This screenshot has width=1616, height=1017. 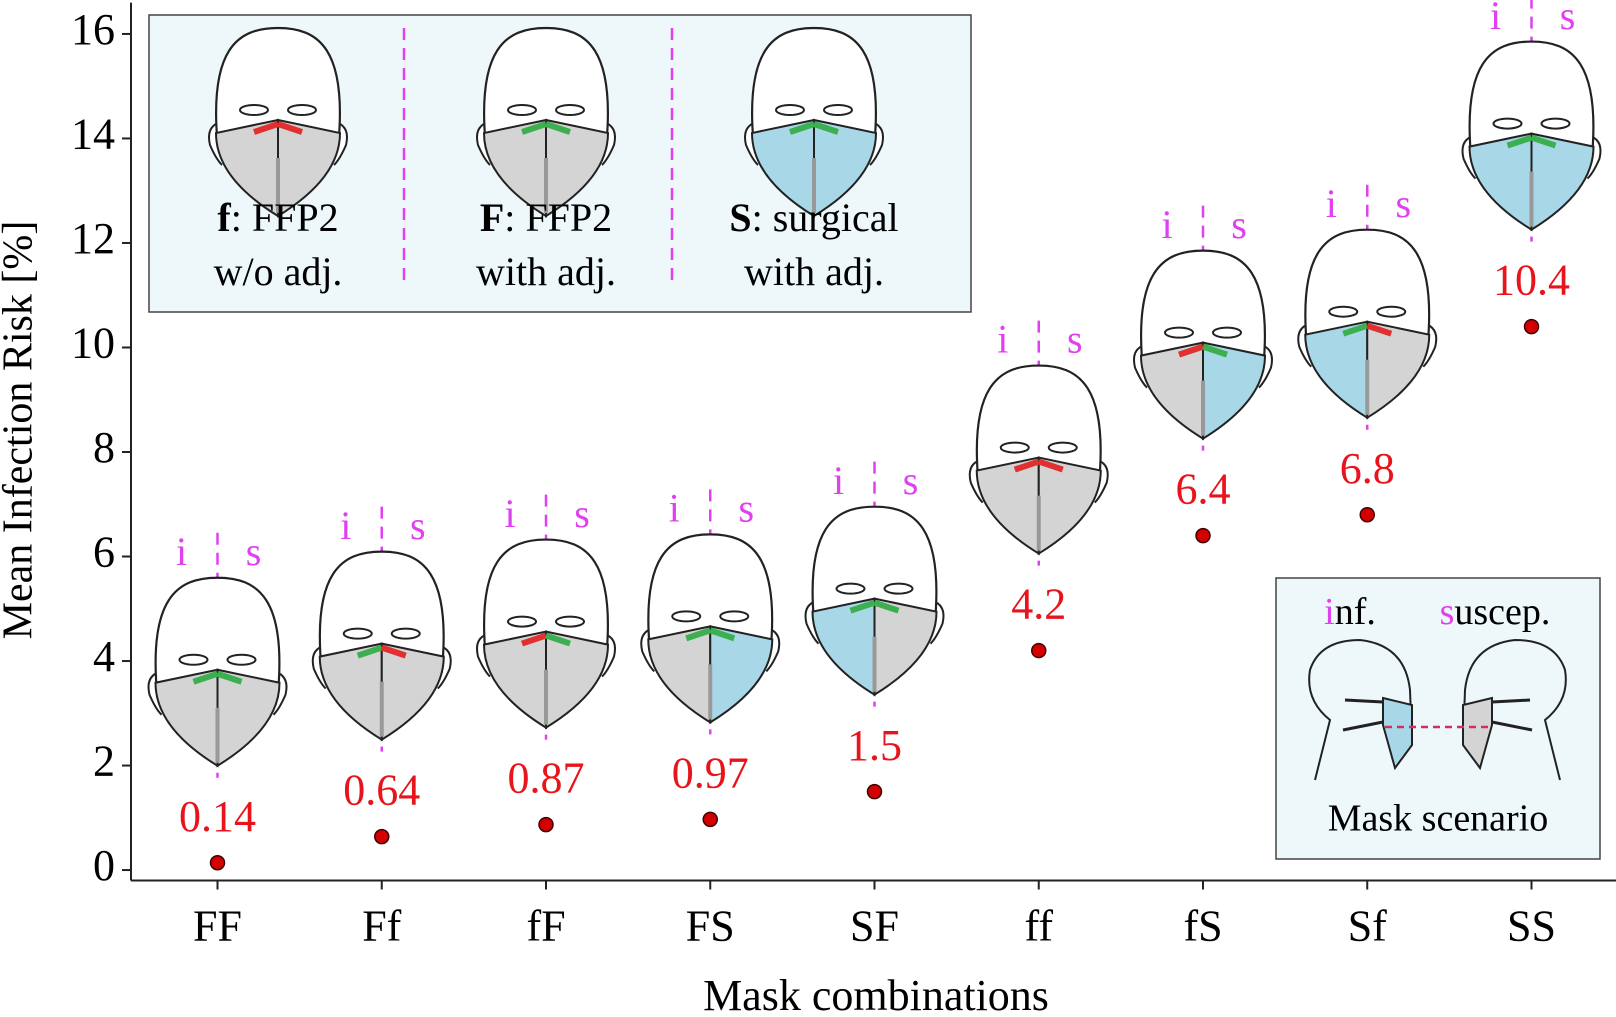 I want to click on legend-label: S: surgical, so click(x=813, y=217).